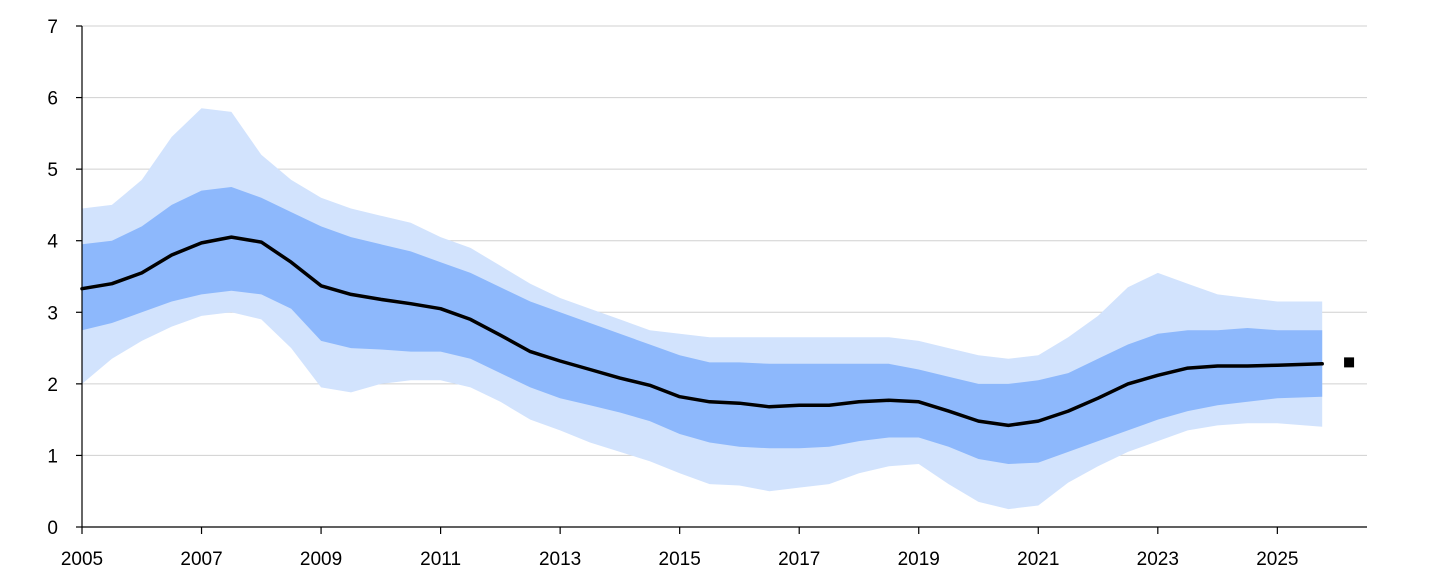 This screenshot has height=585, width=1445. What do you see at coordinates (82, 559) in the screenshot?
I see `x-tick-label-2005: 2005` at bounding box center [82, 559].